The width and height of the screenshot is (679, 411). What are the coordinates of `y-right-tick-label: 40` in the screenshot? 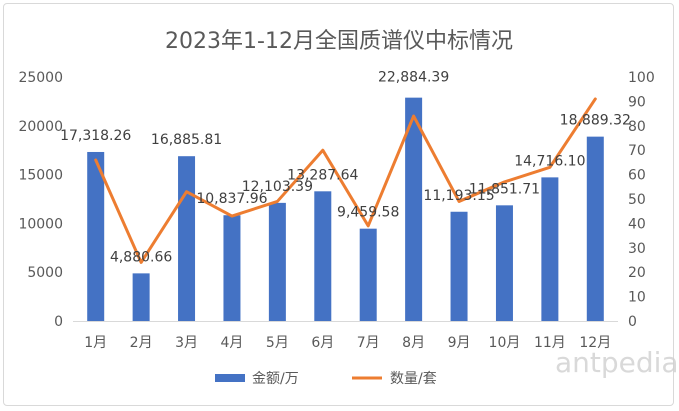 It's located at (637, 224).